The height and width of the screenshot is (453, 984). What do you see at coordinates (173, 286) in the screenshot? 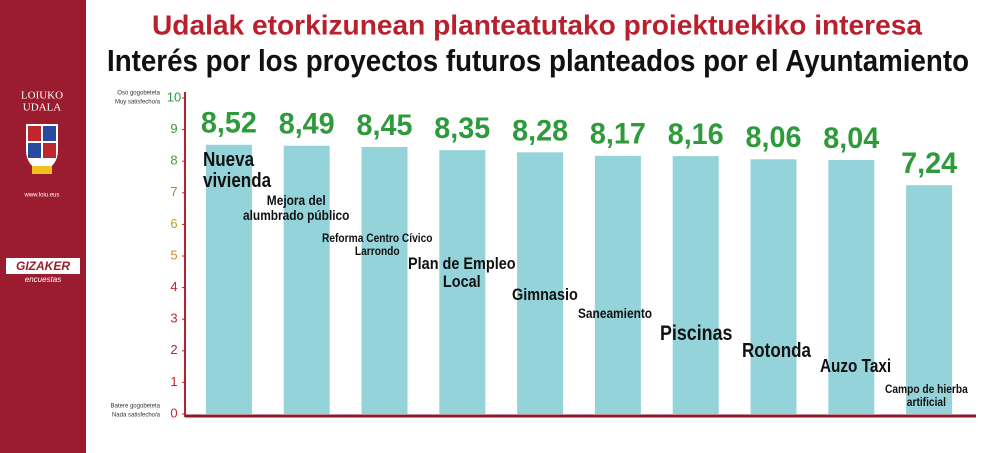
I see `y-tick-label: 4` at bounding box center [173, 286].